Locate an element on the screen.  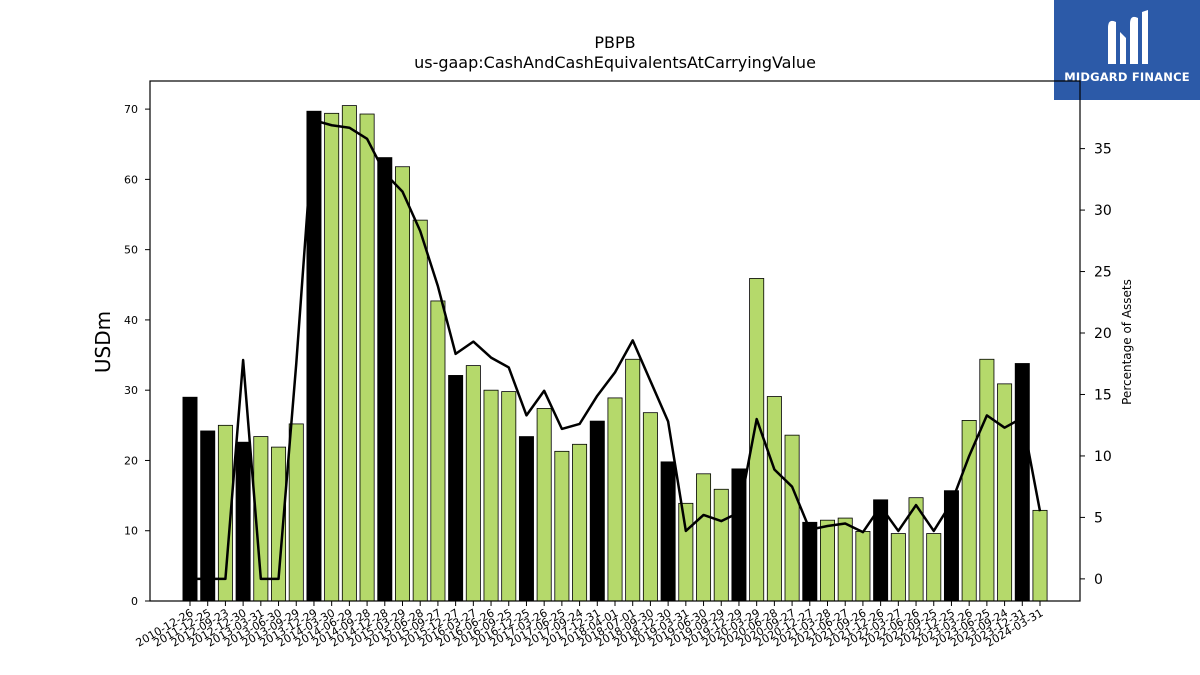
y2-tick-label: 0 is located at coordinates (1098, 580).